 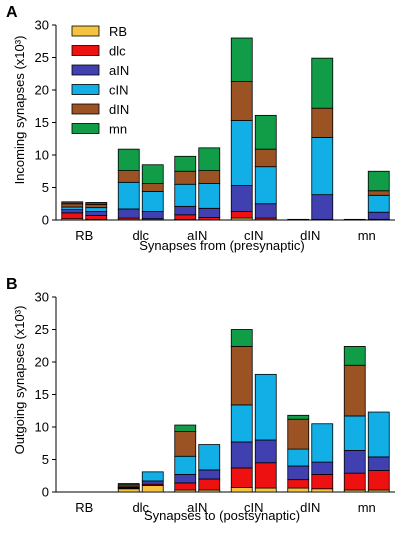 What do you see at coordinates (118, 31) in the screenshot?
I see `legend-label-RB: RB` at bounding box center [118, 31].